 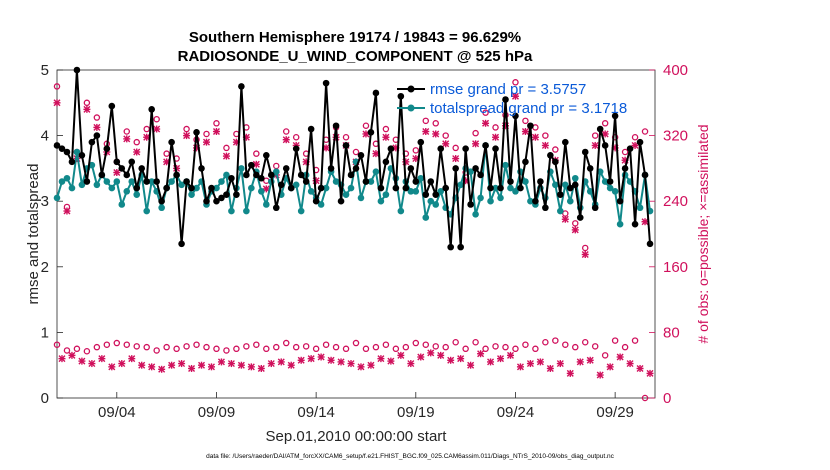 What do you see at coordinates (45, 201) in the screenshot?
I see `y-tick-label-3: 3` at bounding box center [45, 201].